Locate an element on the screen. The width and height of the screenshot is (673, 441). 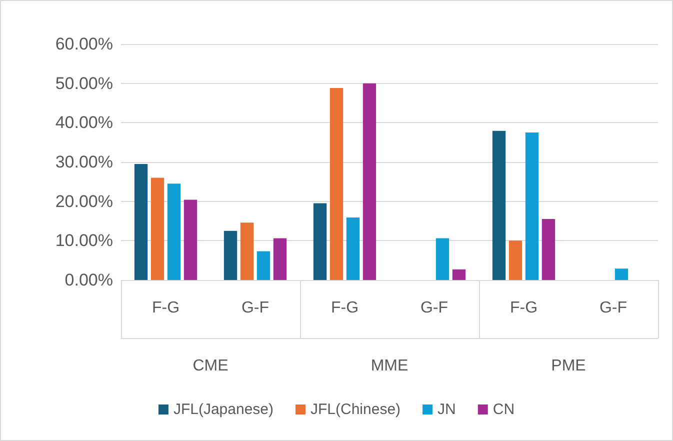
y-tick-label: 0.00% is located at coordinates (88, 280).